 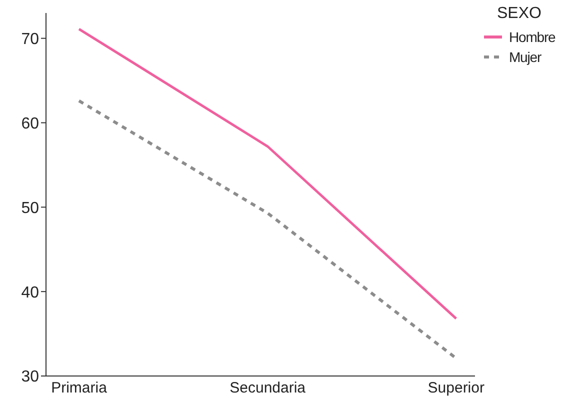 What do you see at coordinates (30, 123) in the screenshot?
I see `y-tick-label: 60` at bounding box center [30, 123].